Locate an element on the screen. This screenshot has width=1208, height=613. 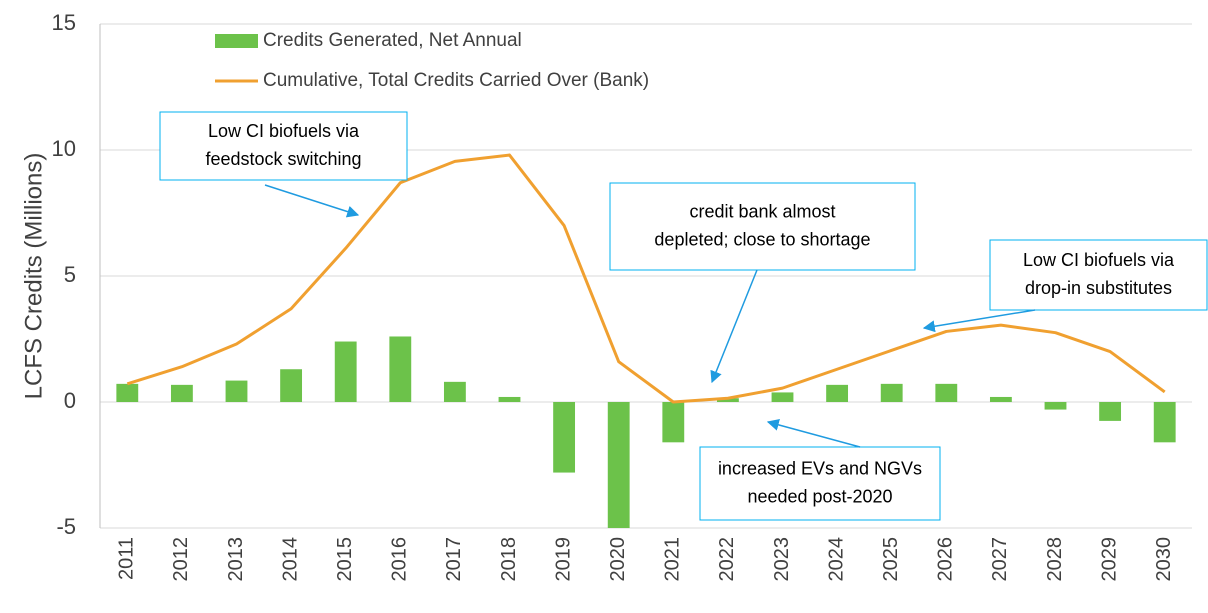
x-tick-label: 2013 is located at coordinates (236, 559).